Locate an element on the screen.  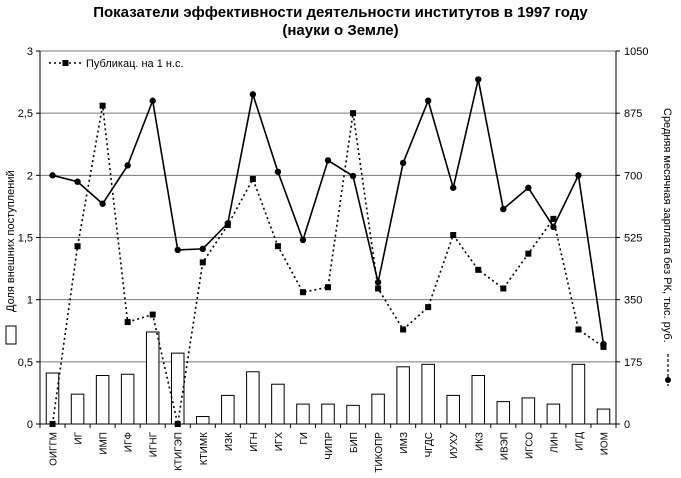
category-label: ИУХУ is located at coordinates (454, 444).